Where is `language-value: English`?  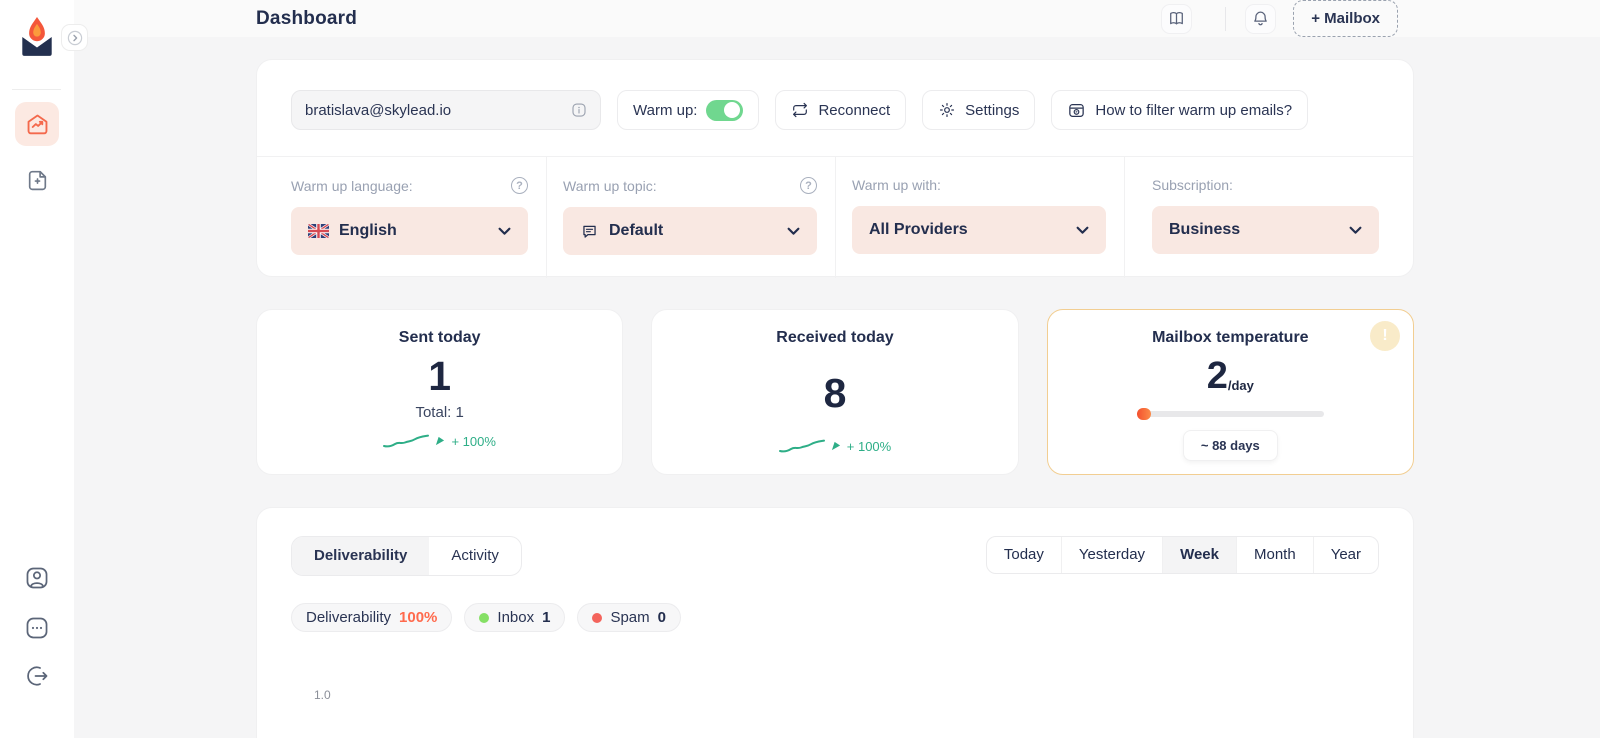 language-value: English is located at coordinates (368, 230).